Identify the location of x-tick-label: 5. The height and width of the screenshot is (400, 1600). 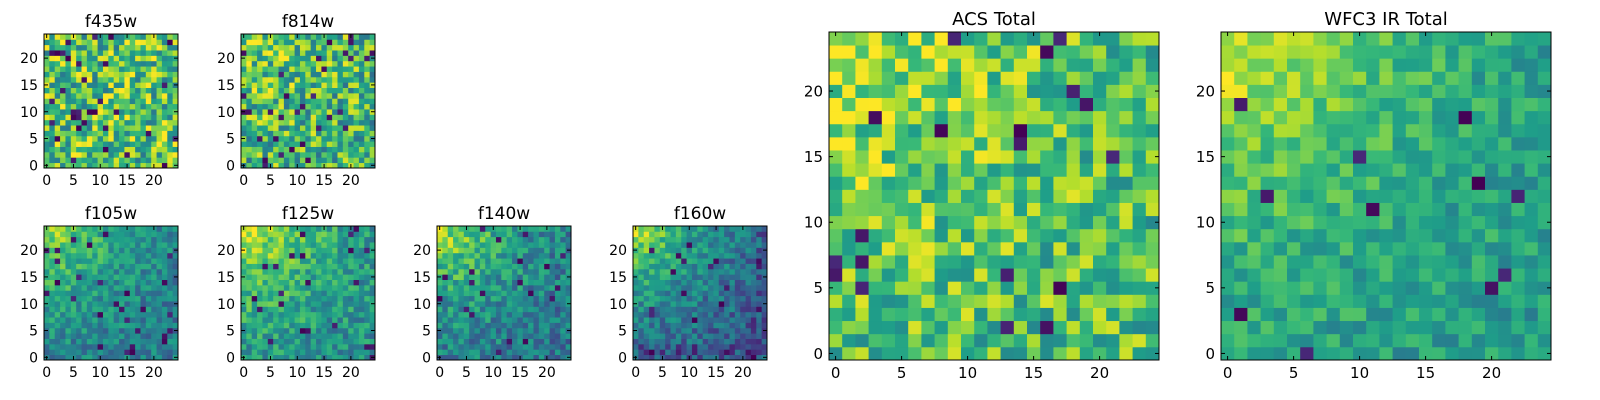
(73, 181).